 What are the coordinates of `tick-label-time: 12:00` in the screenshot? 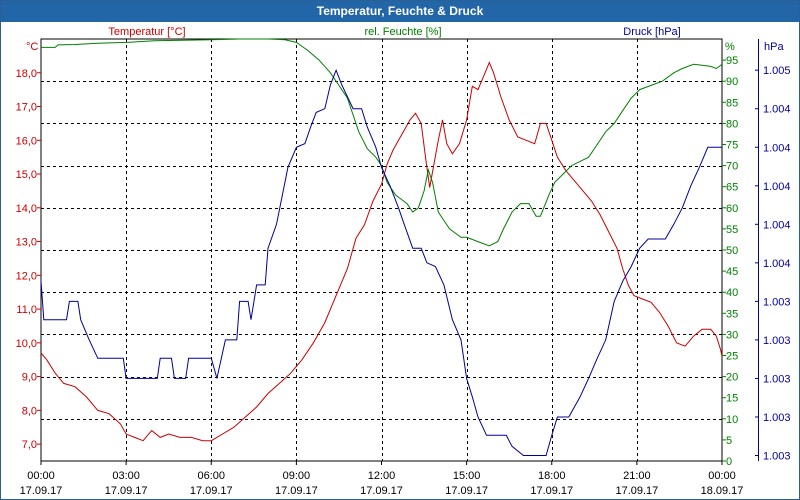 It's located at (382, 476).